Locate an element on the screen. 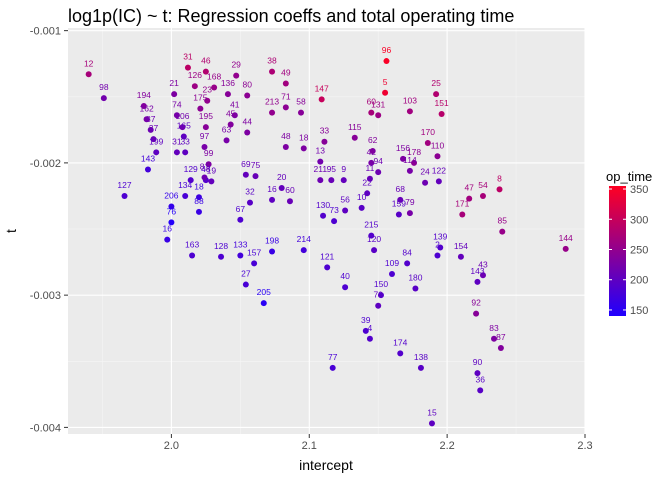  point-label: 74 is located at coordinates (177, 104).